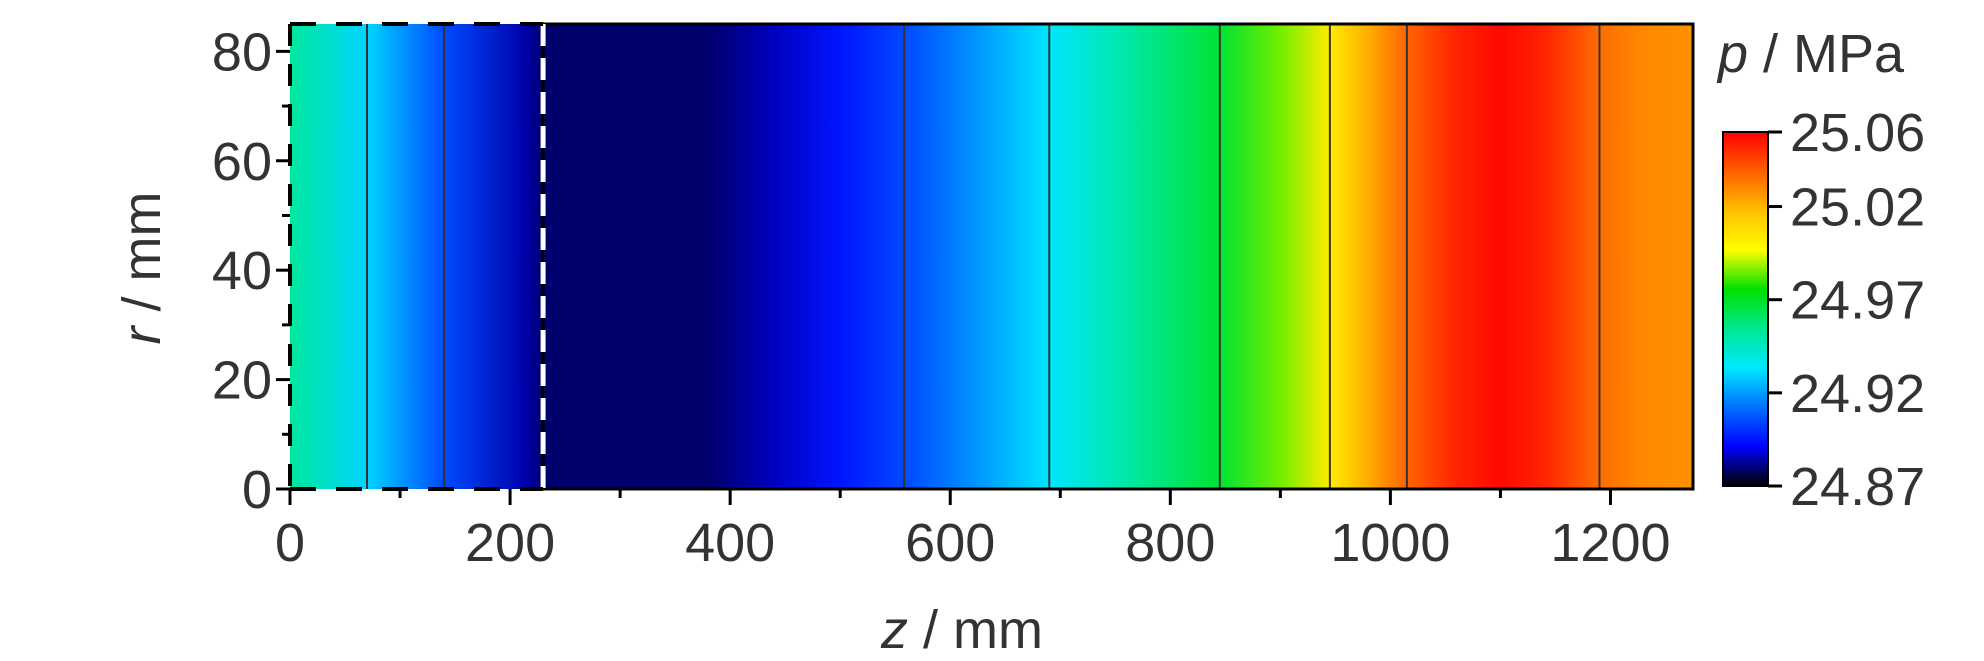  Describe the element at coordinates (257, 490) in the screenshot. I see `y-tick-label: 0` at that location.